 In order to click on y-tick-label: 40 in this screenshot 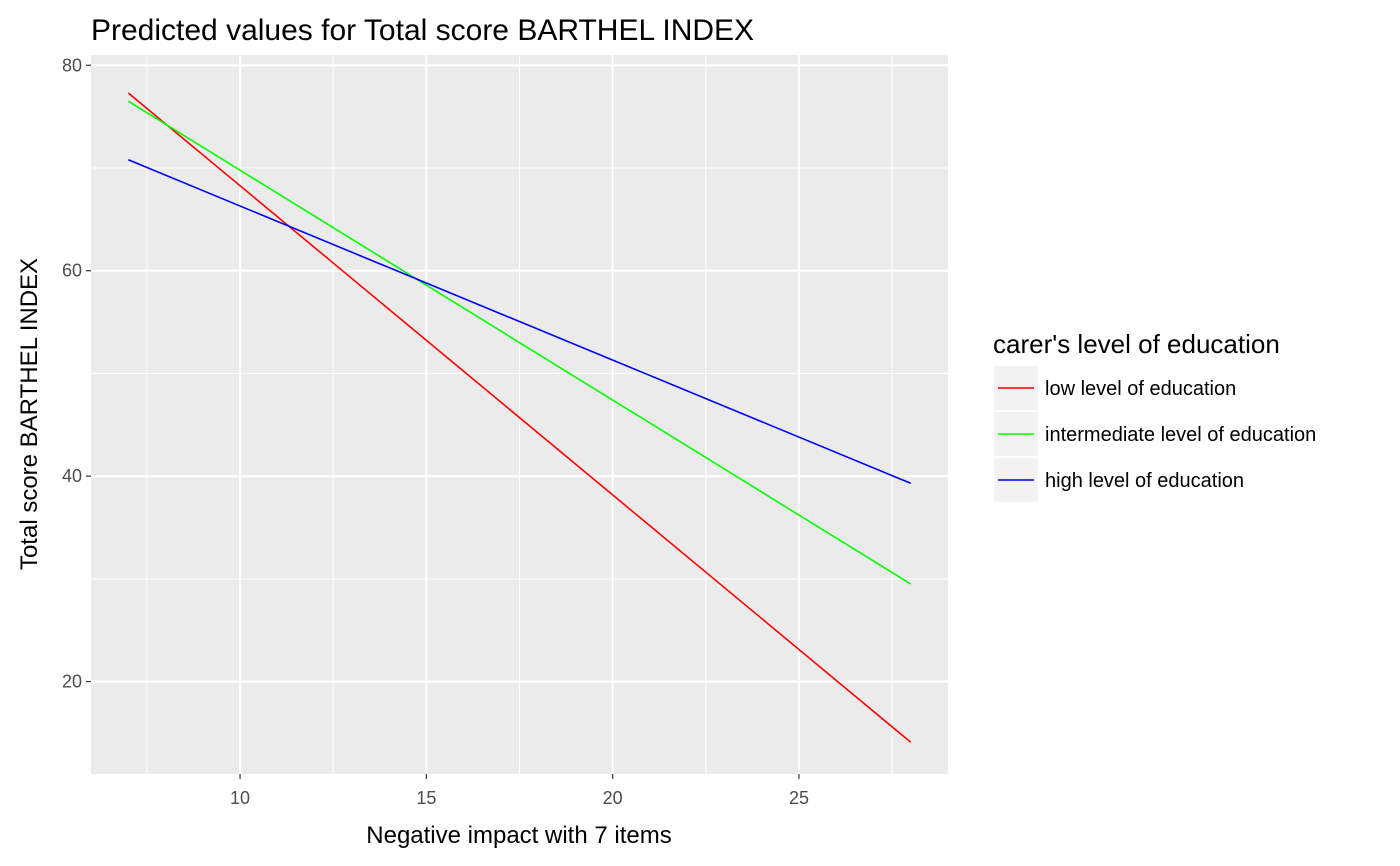, I will do `click(72, 476)`.